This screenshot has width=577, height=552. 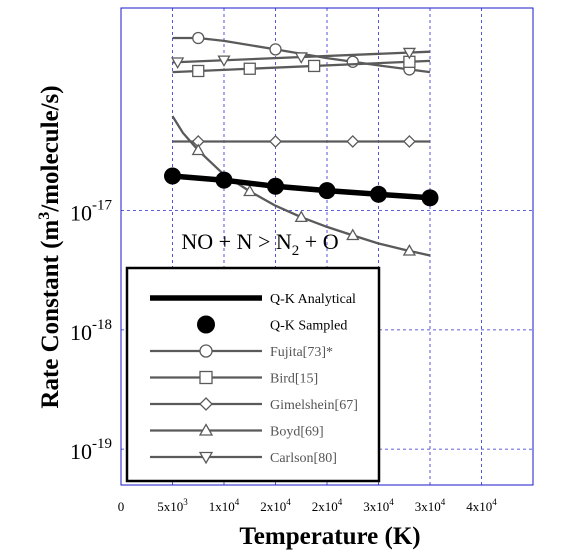 I want to click on y-tick-label: 10-18, so click(x=91, y=331).